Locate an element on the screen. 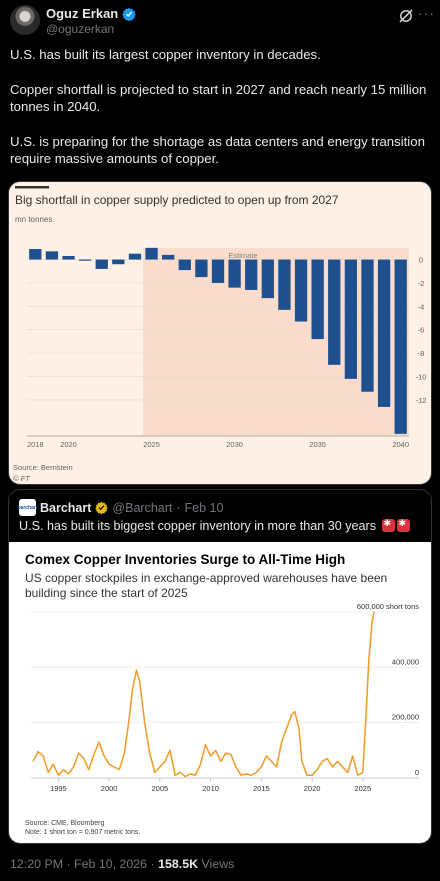 The width and height of the screenshot is (440, 881). bar-2019 is located at coordinates (52, 255).